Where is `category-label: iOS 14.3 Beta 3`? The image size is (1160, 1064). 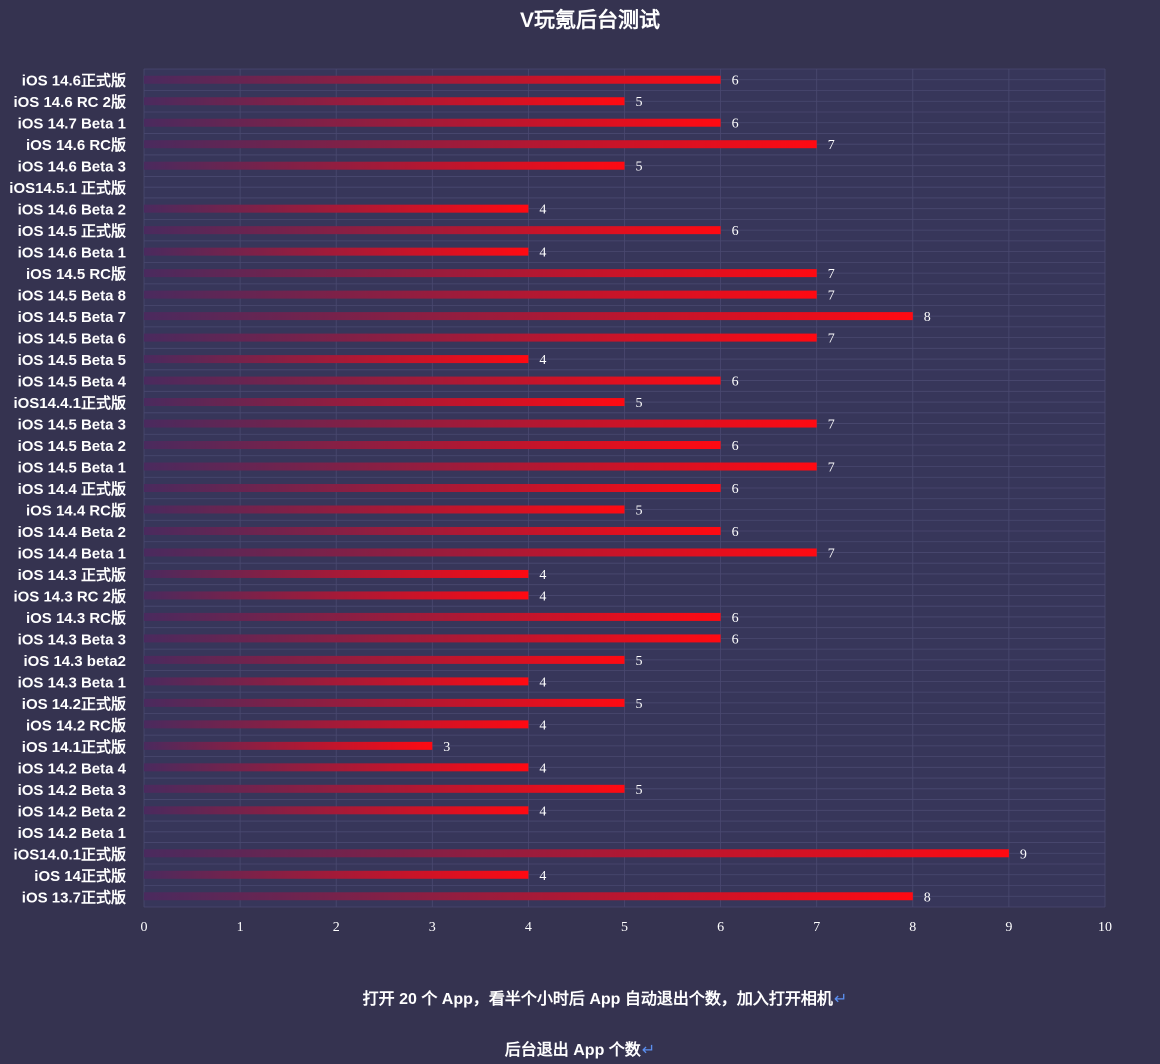 category-label: iOS 14.3 Beta 3 is located at coordinates (72, 639).